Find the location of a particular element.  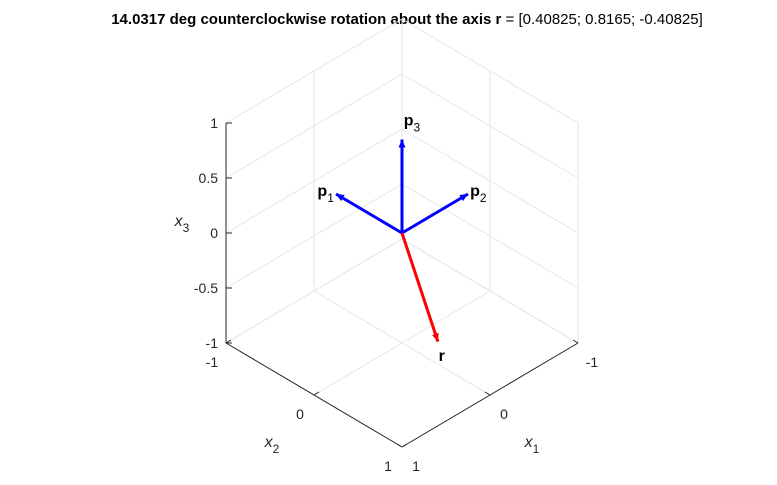

vector-p1 is located at coordinates (369, 213).